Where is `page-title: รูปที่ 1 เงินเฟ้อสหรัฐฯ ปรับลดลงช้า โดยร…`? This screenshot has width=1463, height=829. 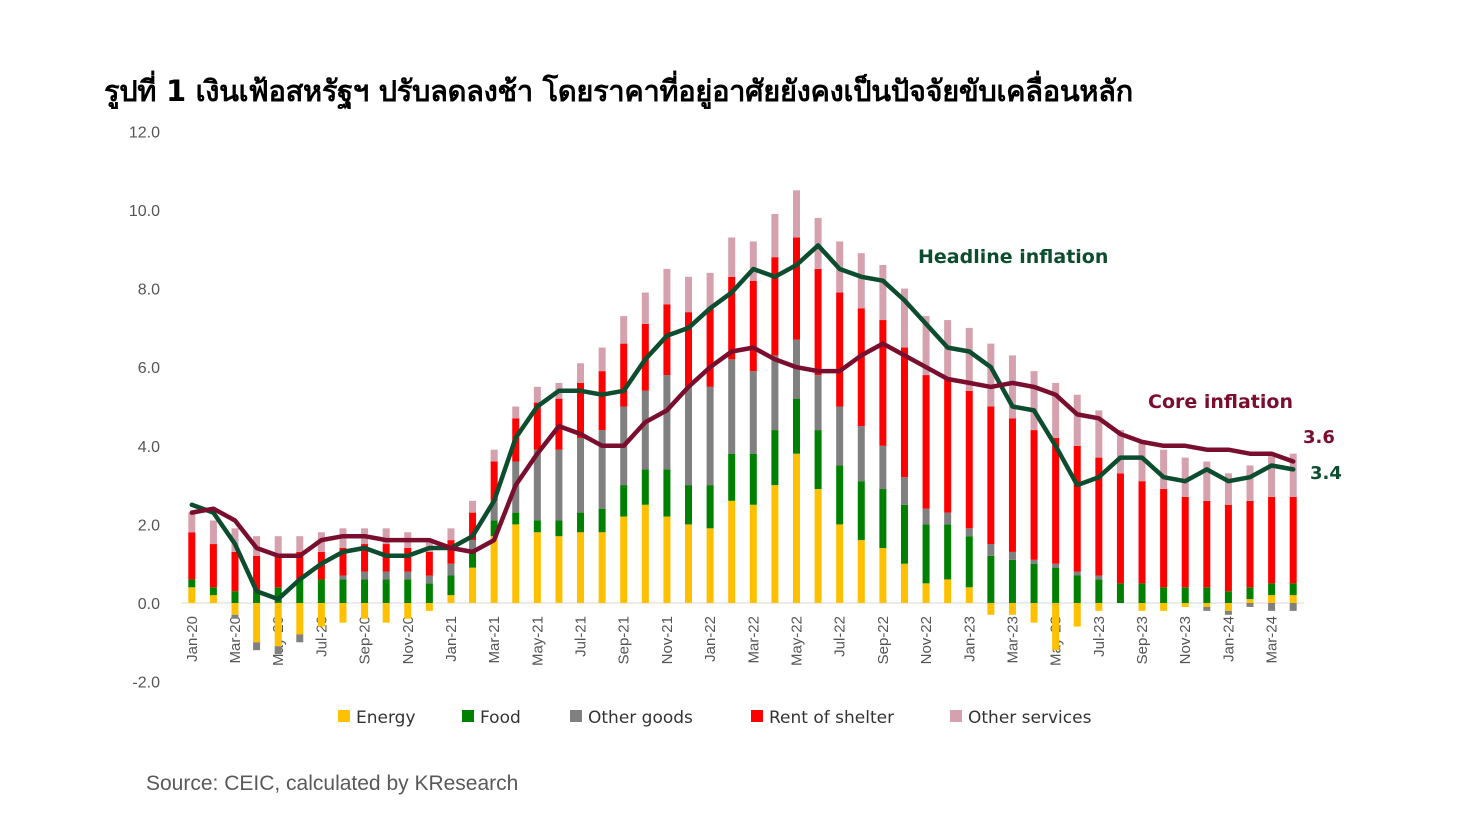 page-title: รูปที่ 1 เงินเฟ้อสหรัฐฯ ปรับลดลงช้า โดยร… is located at coordinates (618, 91).